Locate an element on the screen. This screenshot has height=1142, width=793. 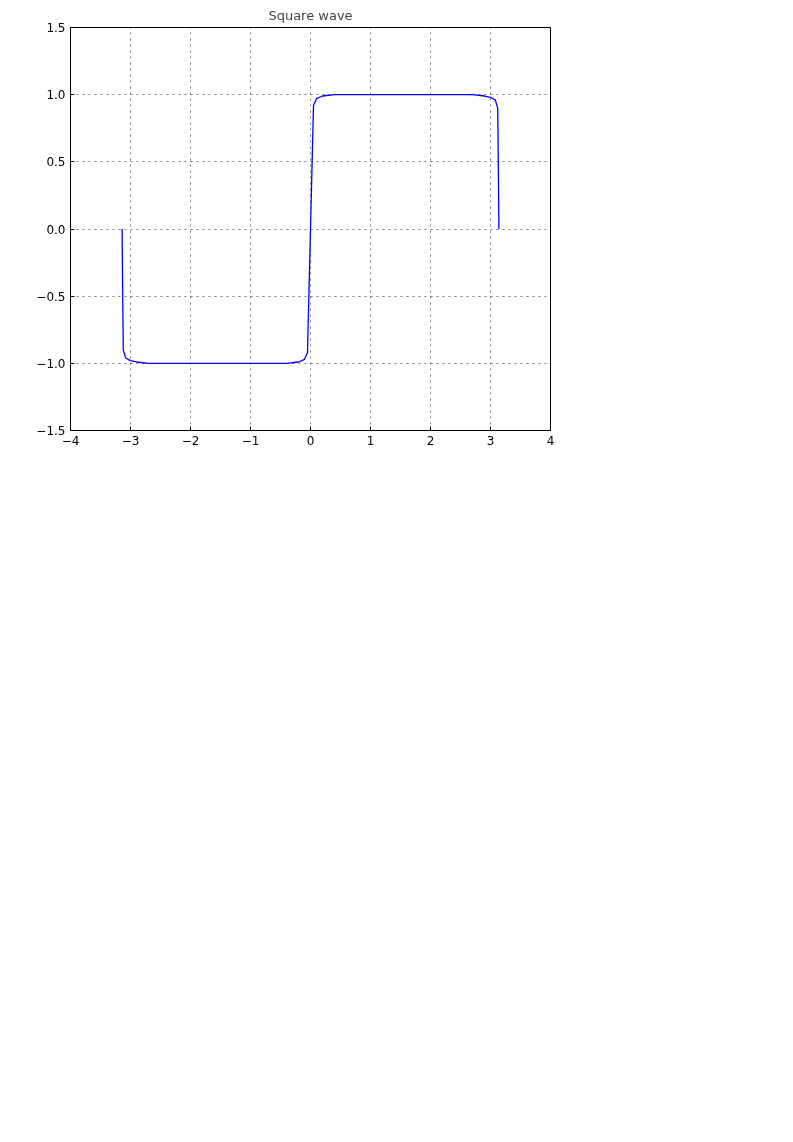
y-tick-label: 0.5 is located at coordinates (56, 162).